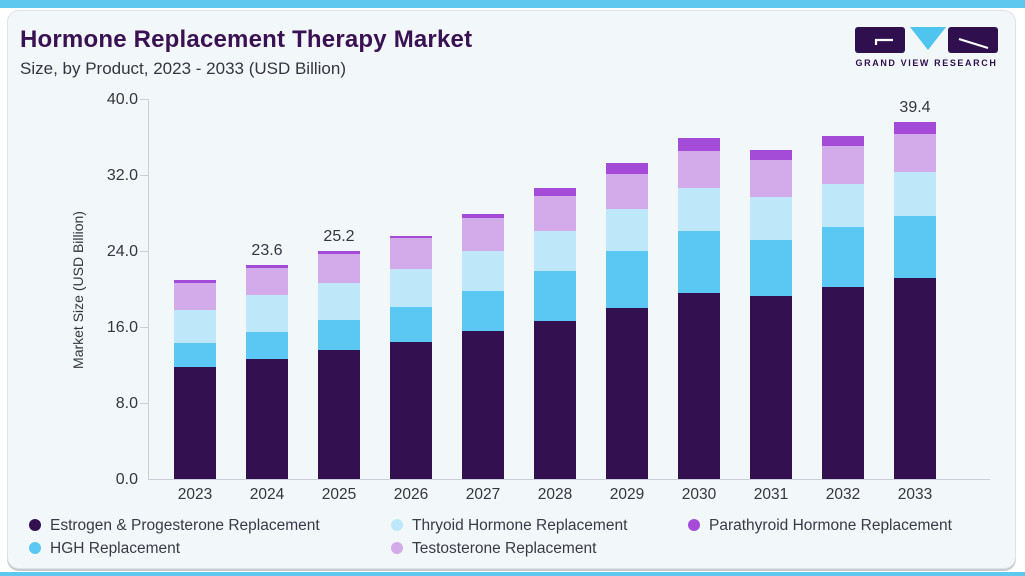  I want to click on y-tick-label: 40.0, so click(122, 99).